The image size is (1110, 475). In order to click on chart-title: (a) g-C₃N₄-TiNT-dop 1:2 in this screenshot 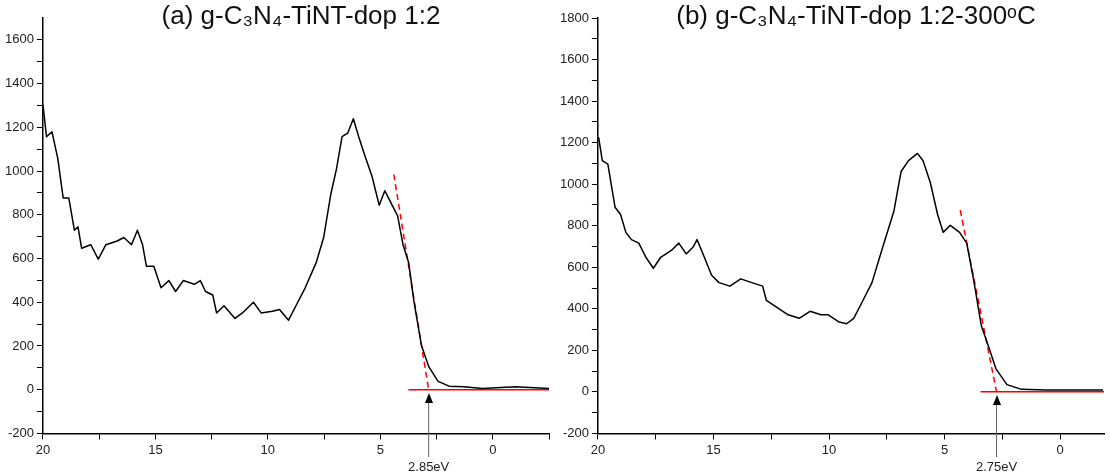, I will do `click(301, 15)`.